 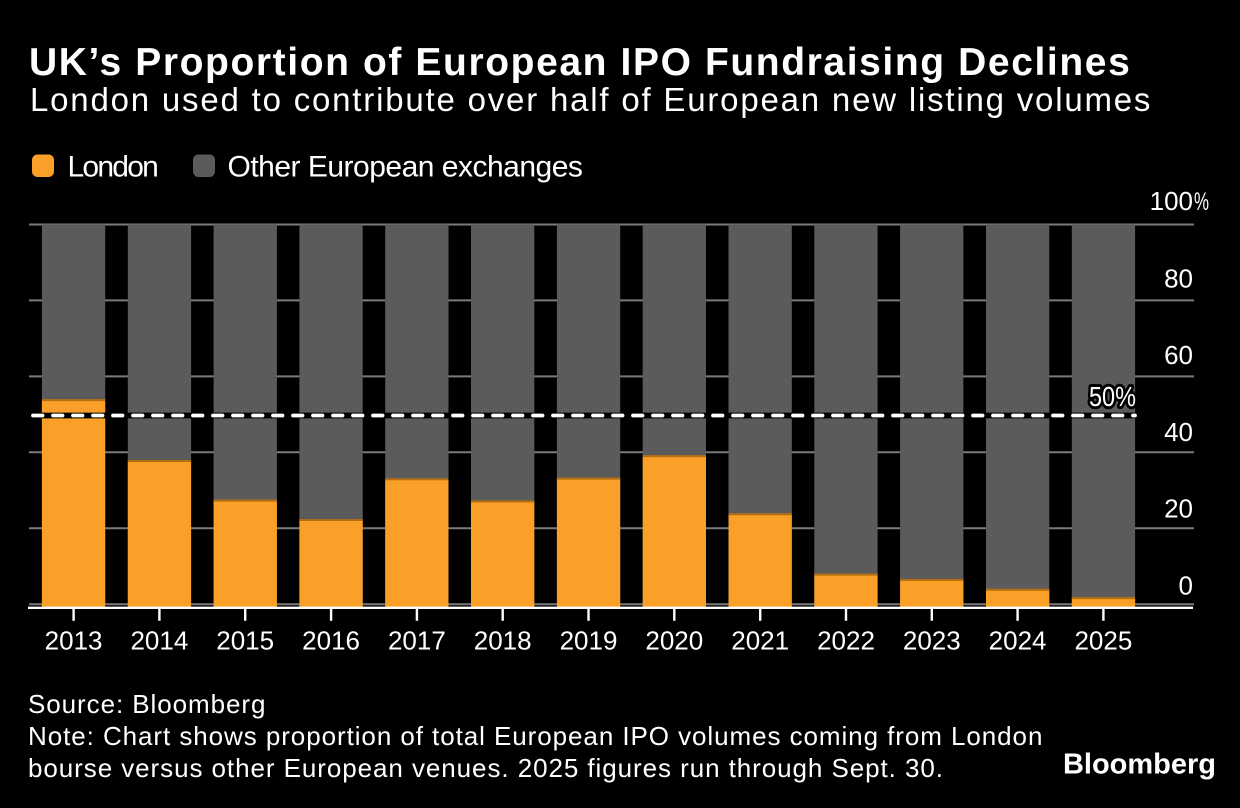 I want to click on svg-text: 2013, so click(x=74, y=641).